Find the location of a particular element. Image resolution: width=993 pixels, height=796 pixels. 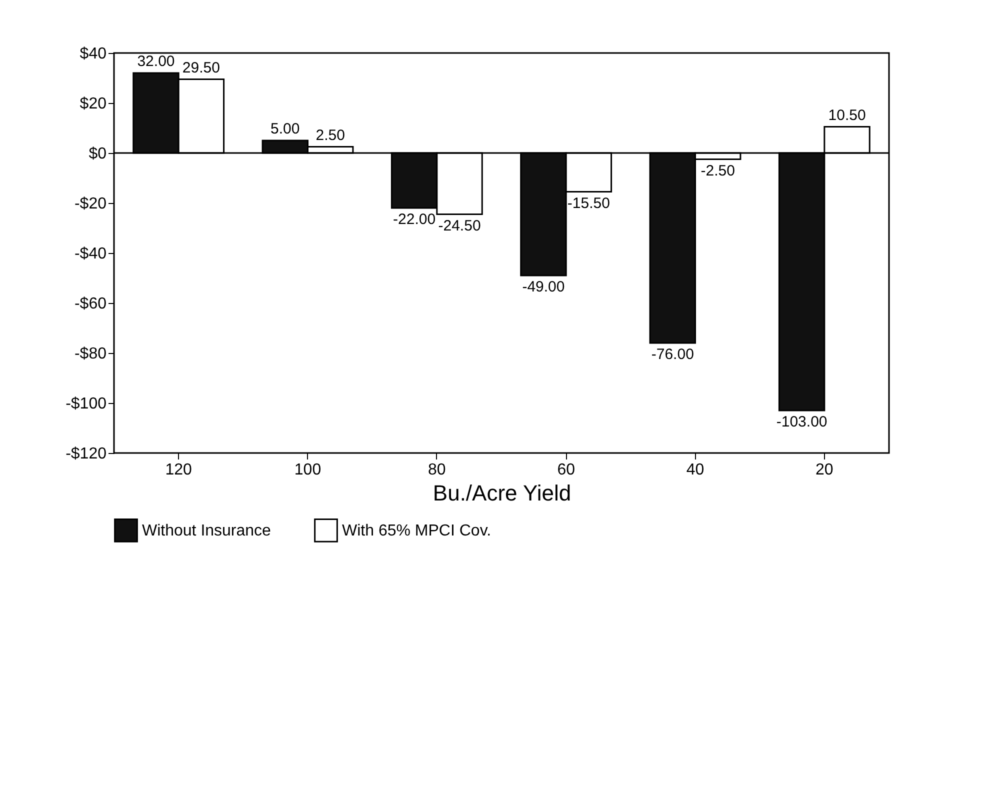

y-tick-label: -$100 is located at coordinates (86, 404).